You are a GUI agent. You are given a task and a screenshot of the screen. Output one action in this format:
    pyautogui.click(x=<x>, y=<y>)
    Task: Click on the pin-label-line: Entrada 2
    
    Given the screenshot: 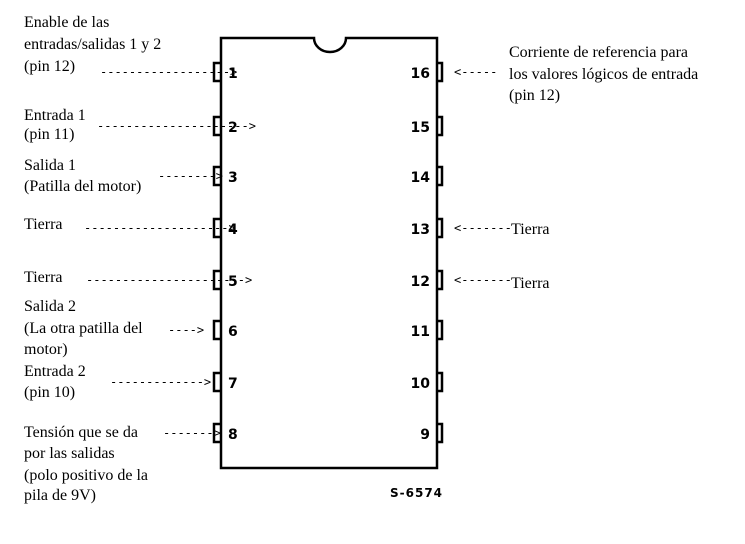 What is the action you would take?
    pyautogui.click(x=55, y=371)
    